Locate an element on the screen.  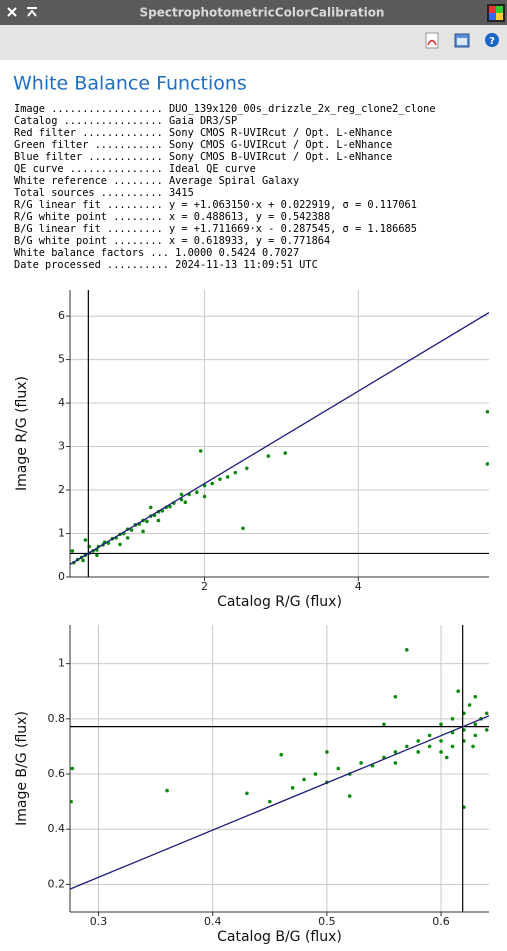
app-icon is located at coordinates (496, 13).